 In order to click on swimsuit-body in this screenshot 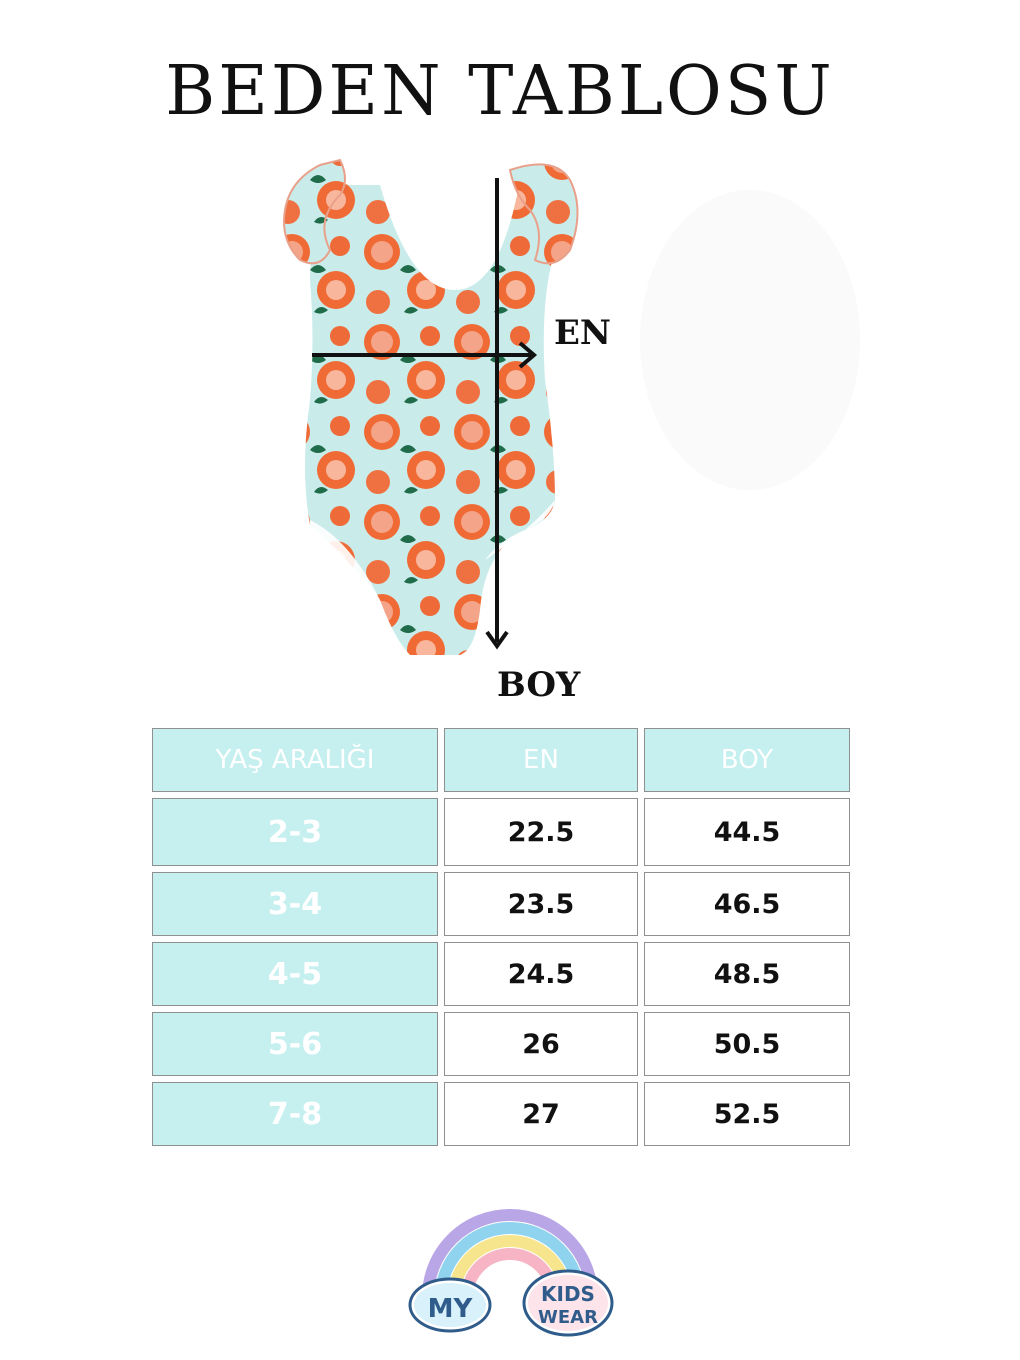, I will do `click(433, 415)`.